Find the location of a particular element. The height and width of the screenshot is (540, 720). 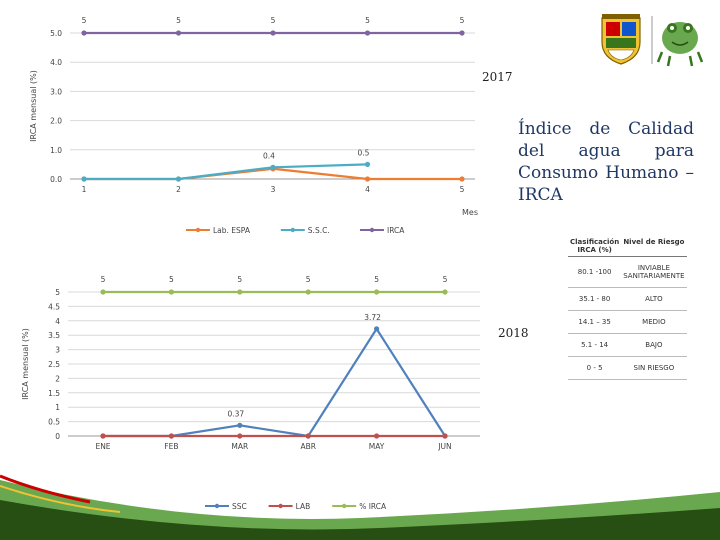

table-row: 5.1 - 14 BAJO is located at coordinates (627, 345).